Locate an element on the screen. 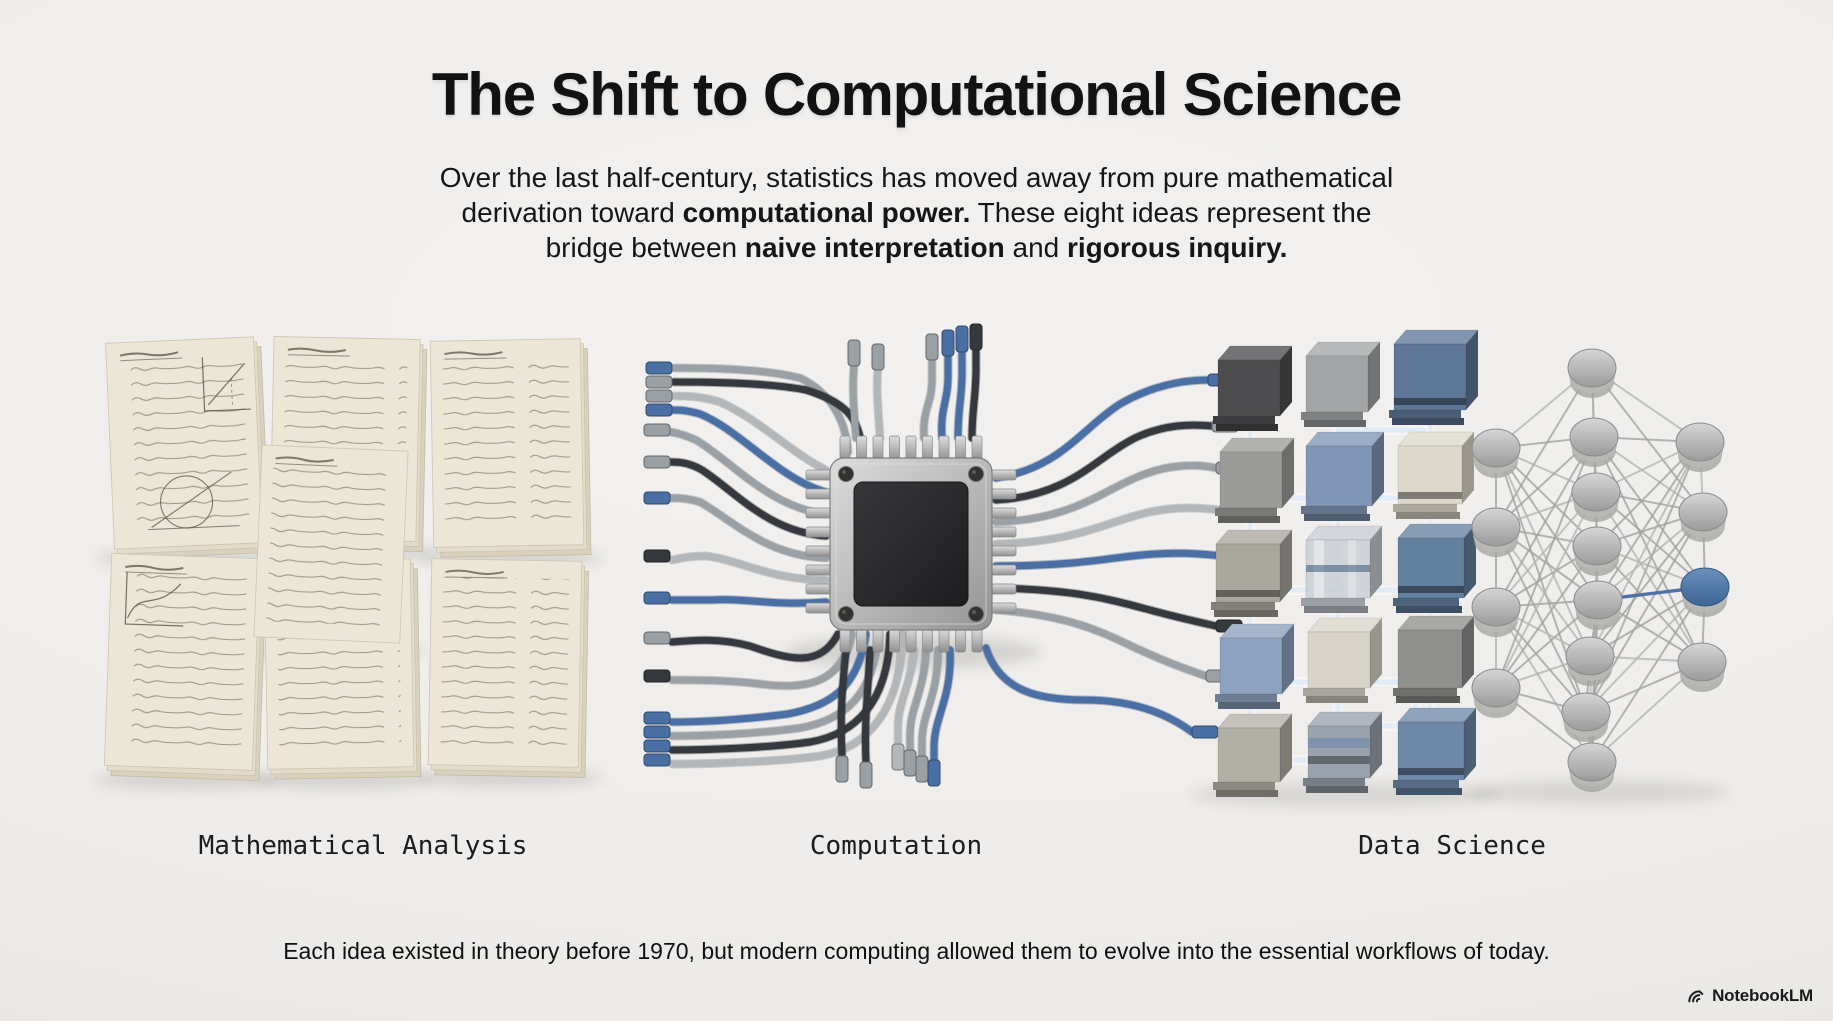 The width and height of the screenshot is (1833, 1021). neural-network-illustration is located at coordinates (1600, 570).